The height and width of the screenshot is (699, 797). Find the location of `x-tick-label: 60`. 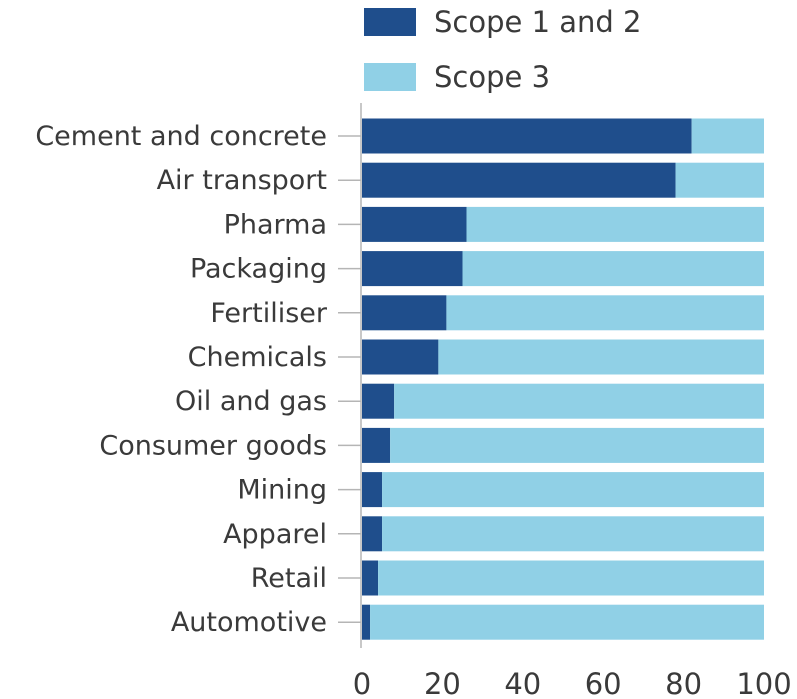

x-tick-label: 60 is located at coordinates (603, 683).